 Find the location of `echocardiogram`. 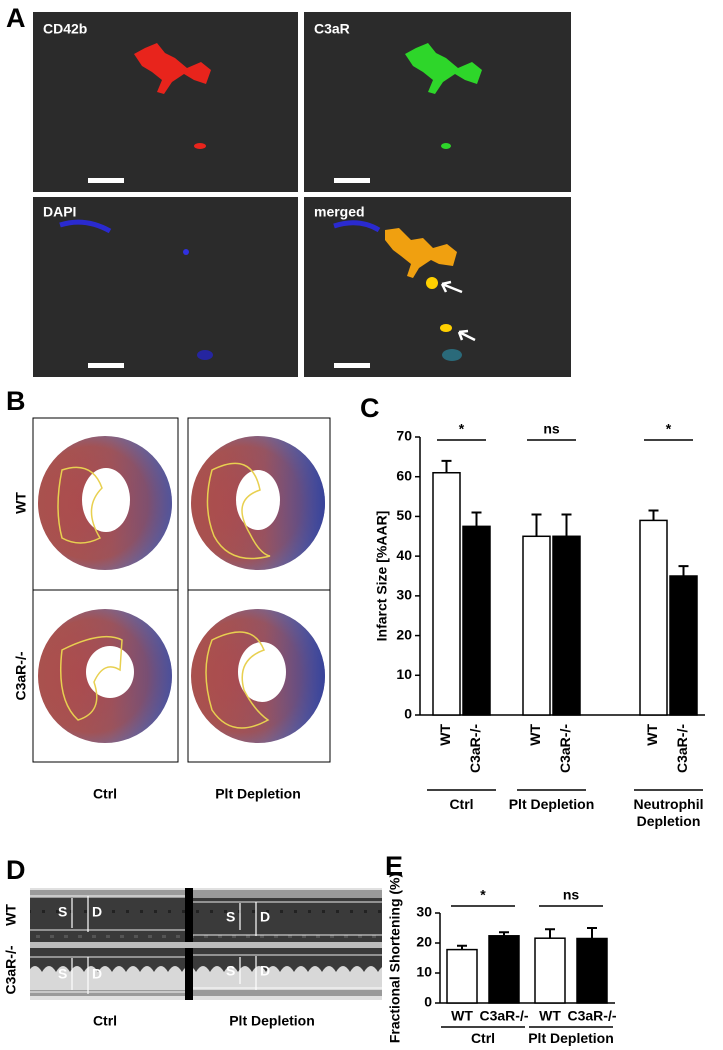

echocardiogram is located at coordinates (206, 944).